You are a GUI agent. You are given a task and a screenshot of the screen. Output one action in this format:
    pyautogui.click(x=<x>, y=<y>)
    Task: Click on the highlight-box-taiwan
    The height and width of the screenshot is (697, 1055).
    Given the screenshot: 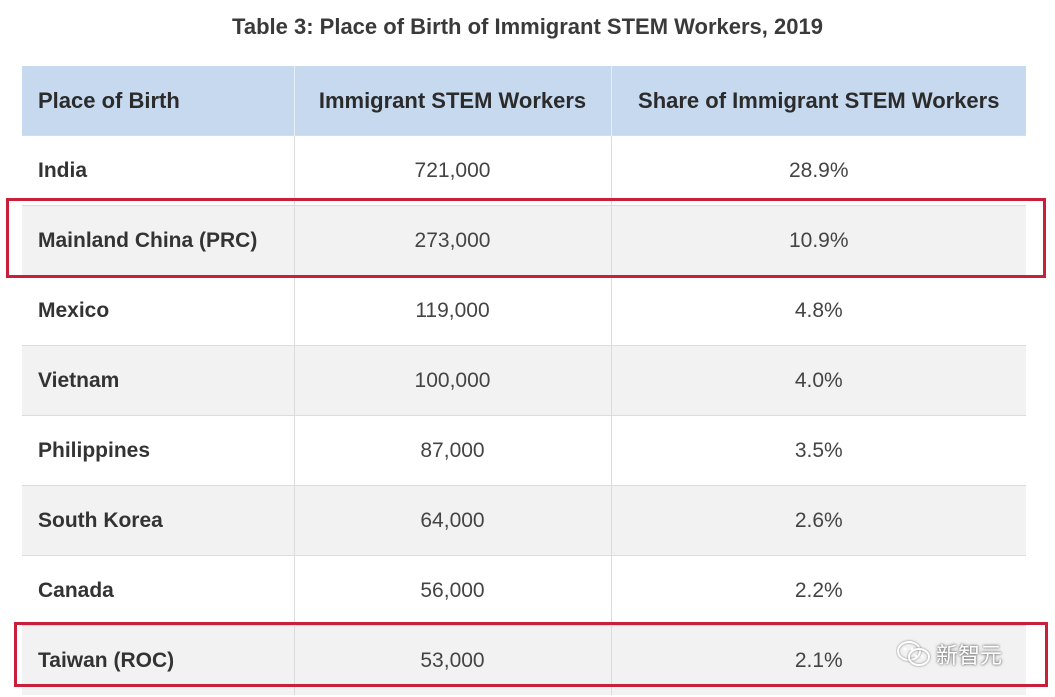 What is the action you would take?
    pyautogui.click(x=531, y=654)
    